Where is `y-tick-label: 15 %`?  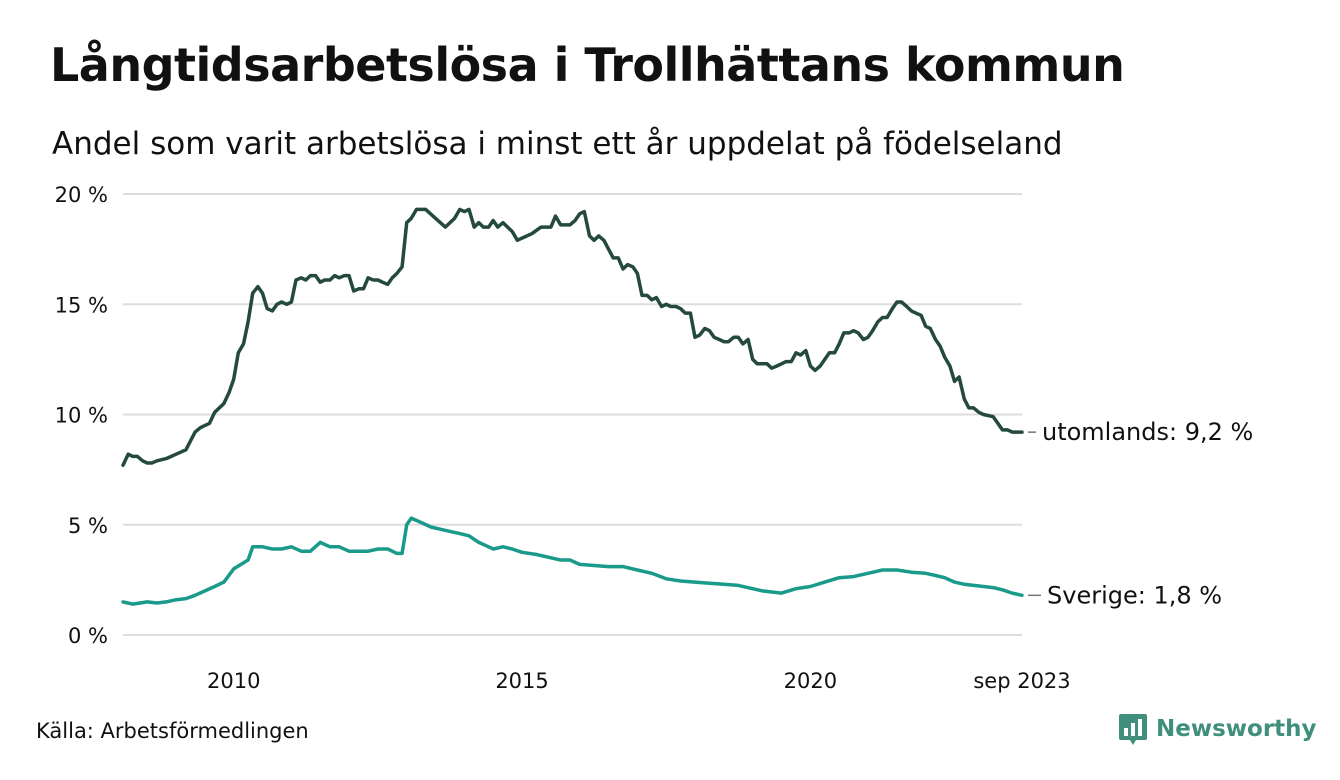
y-tick-label: 15 % is located at coordinates (81, 305).